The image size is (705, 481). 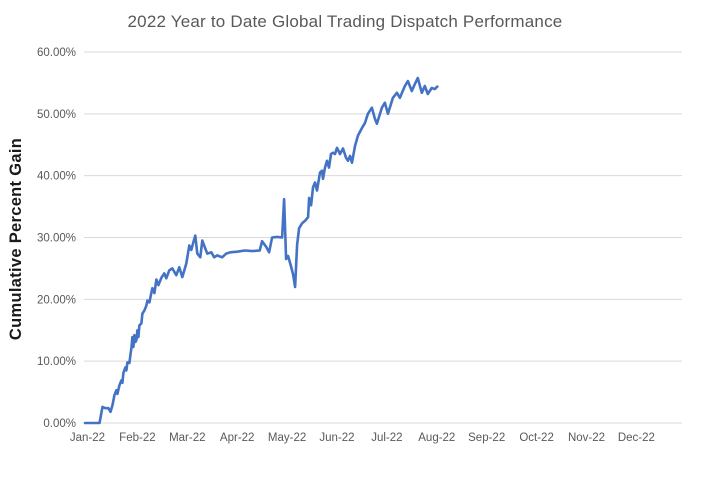 What do you see at coordinates (287, 438) in the screenshot?
I see `x-tick-label: May-22` at bounding box center [287, 438].